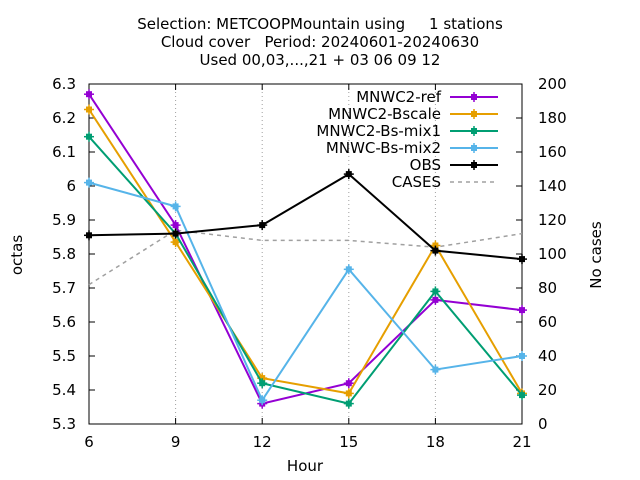  What do you see at coordinates (17, 255) in the screenshot?
I see `y-axis-label: octas` at bounding box center [17, 255].